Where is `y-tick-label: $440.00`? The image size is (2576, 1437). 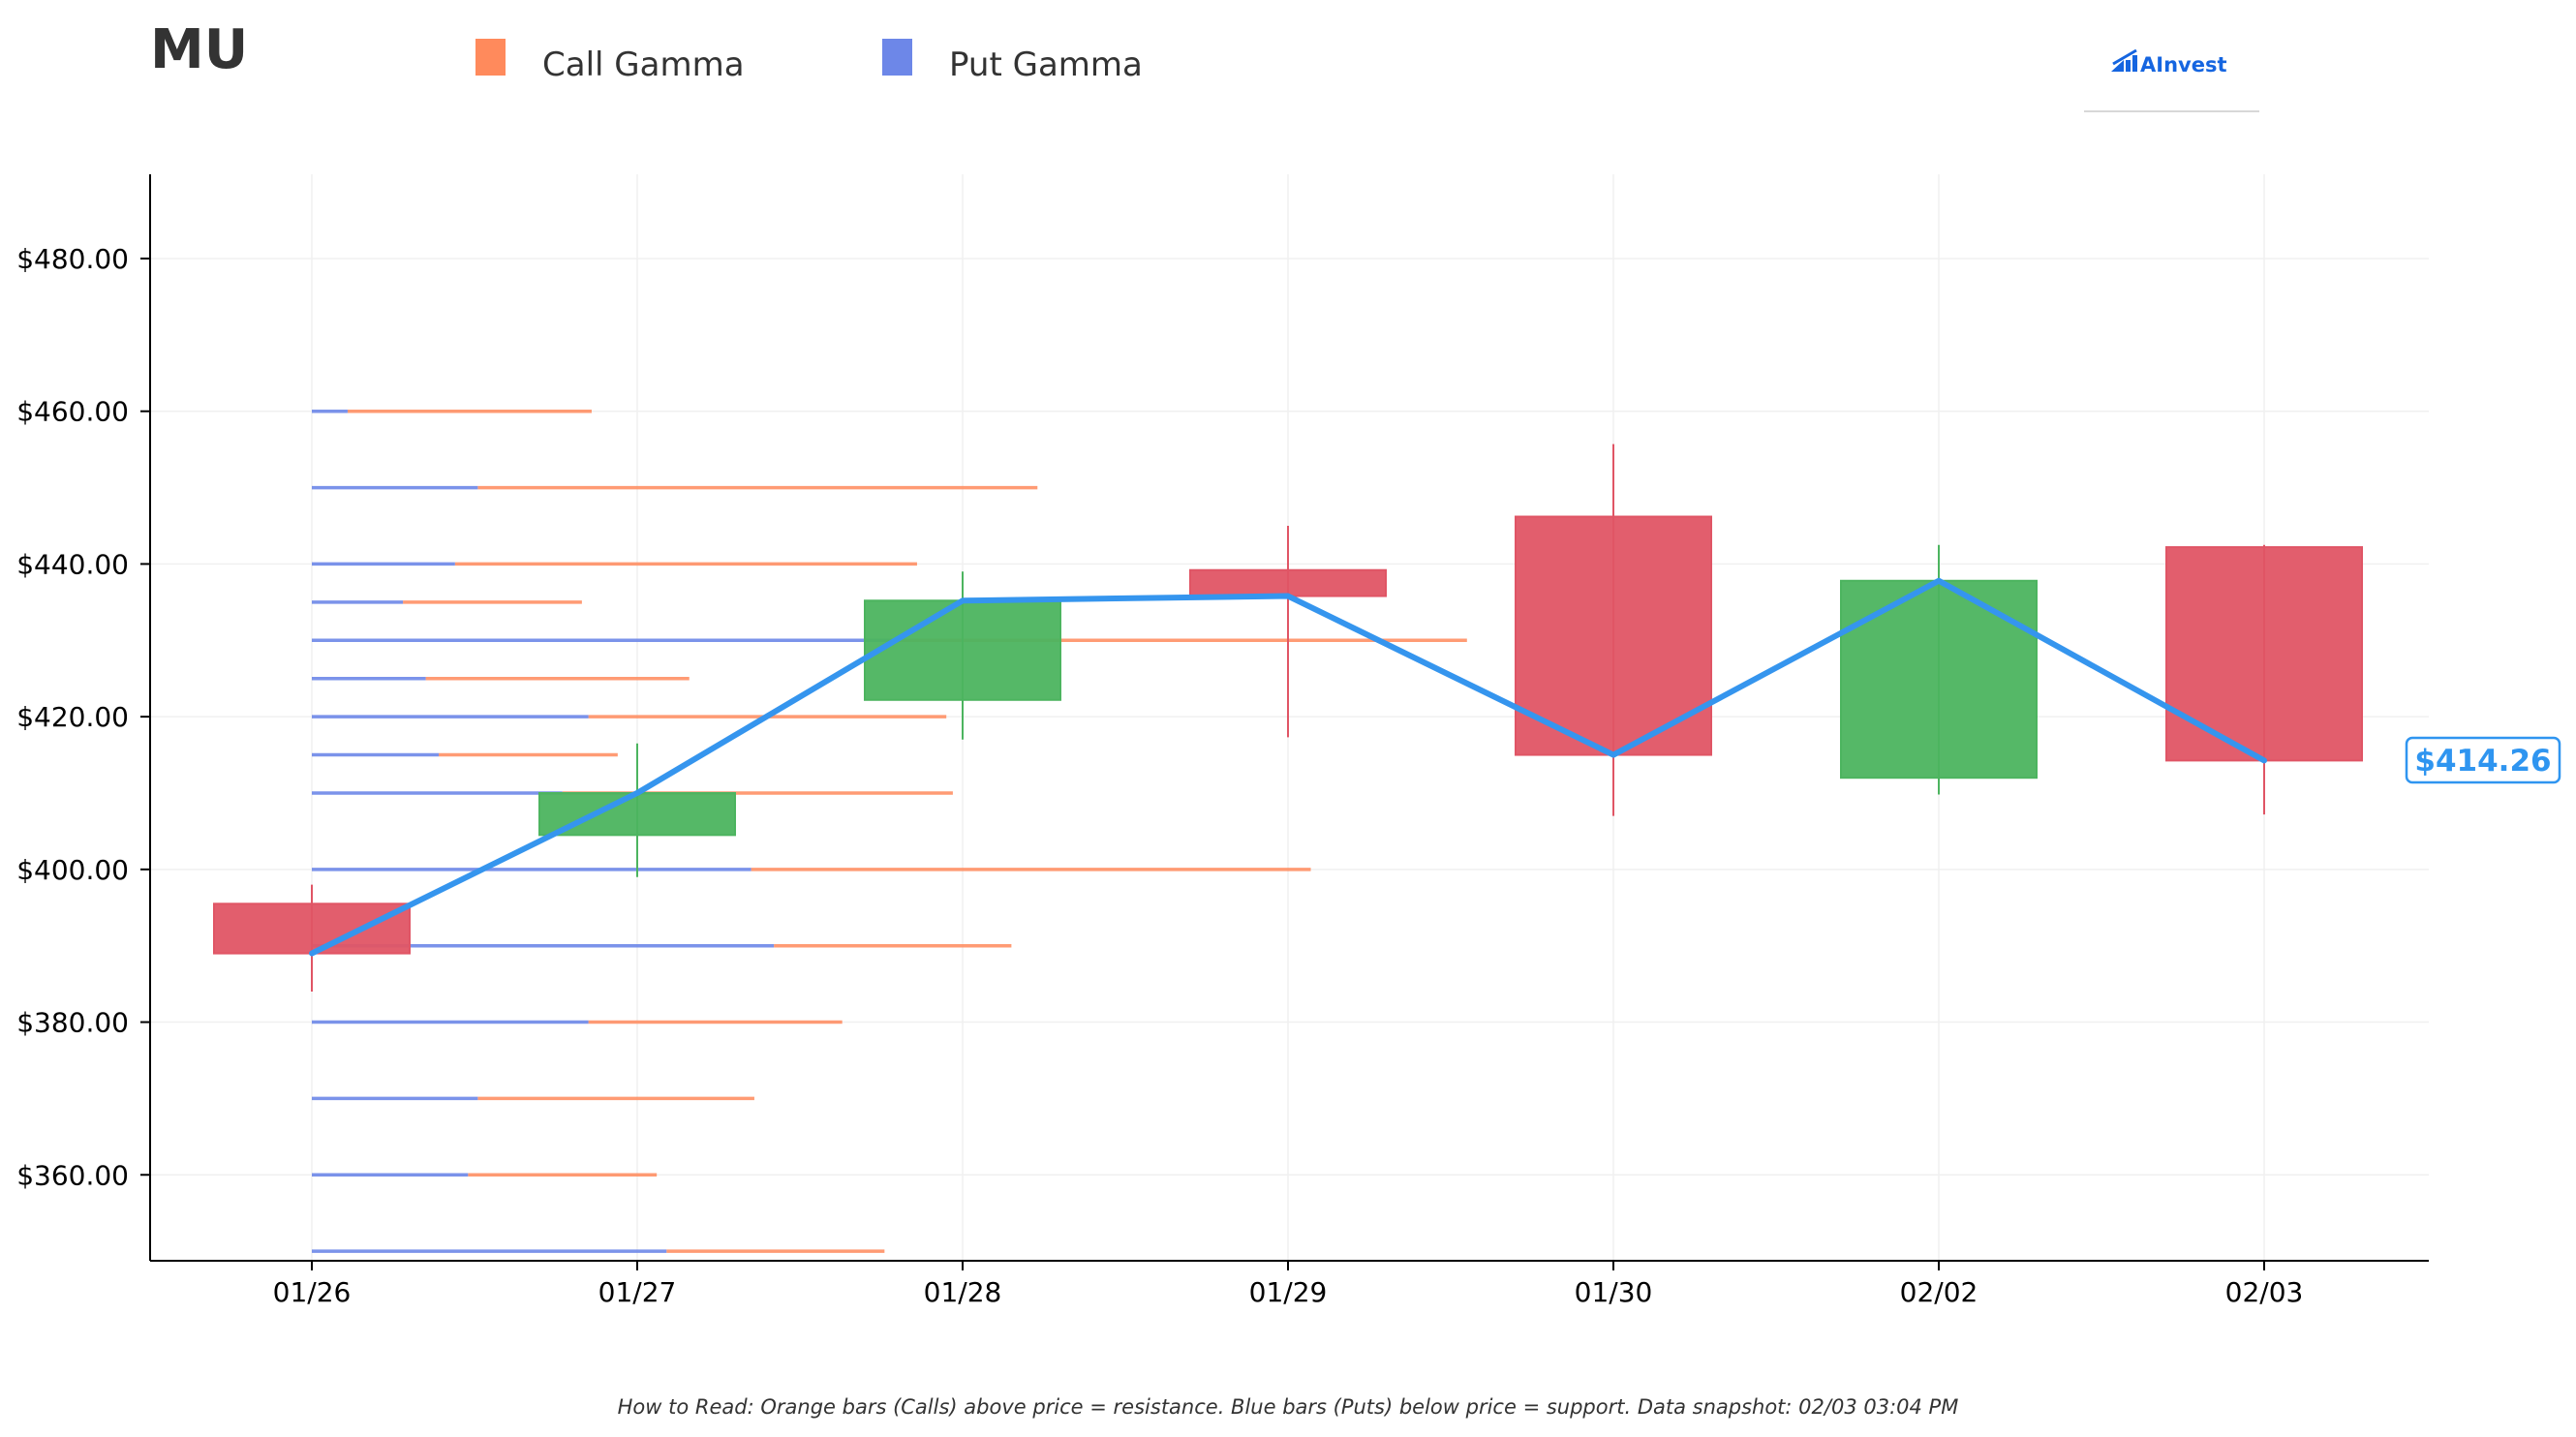 y-tick-label: $440.00 is located at coordinates (72, 564).